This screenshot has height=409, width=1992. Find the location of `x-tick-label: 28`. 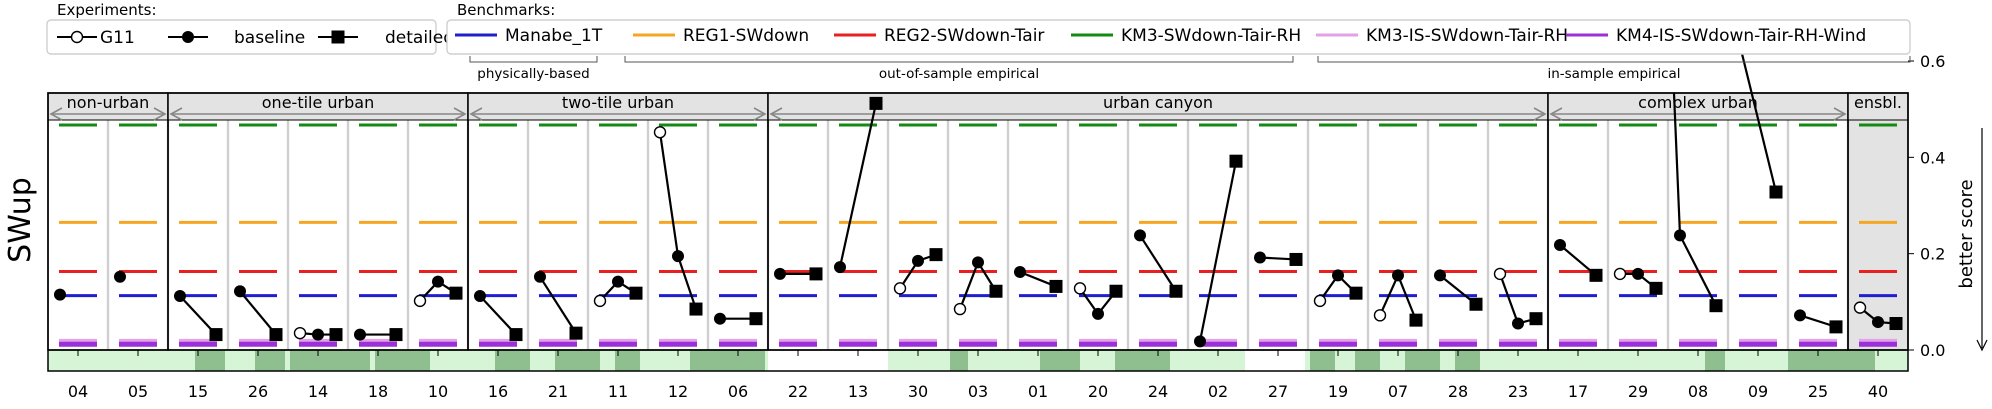

x-tick-label: 28 is located at coordinates (1458, 391).